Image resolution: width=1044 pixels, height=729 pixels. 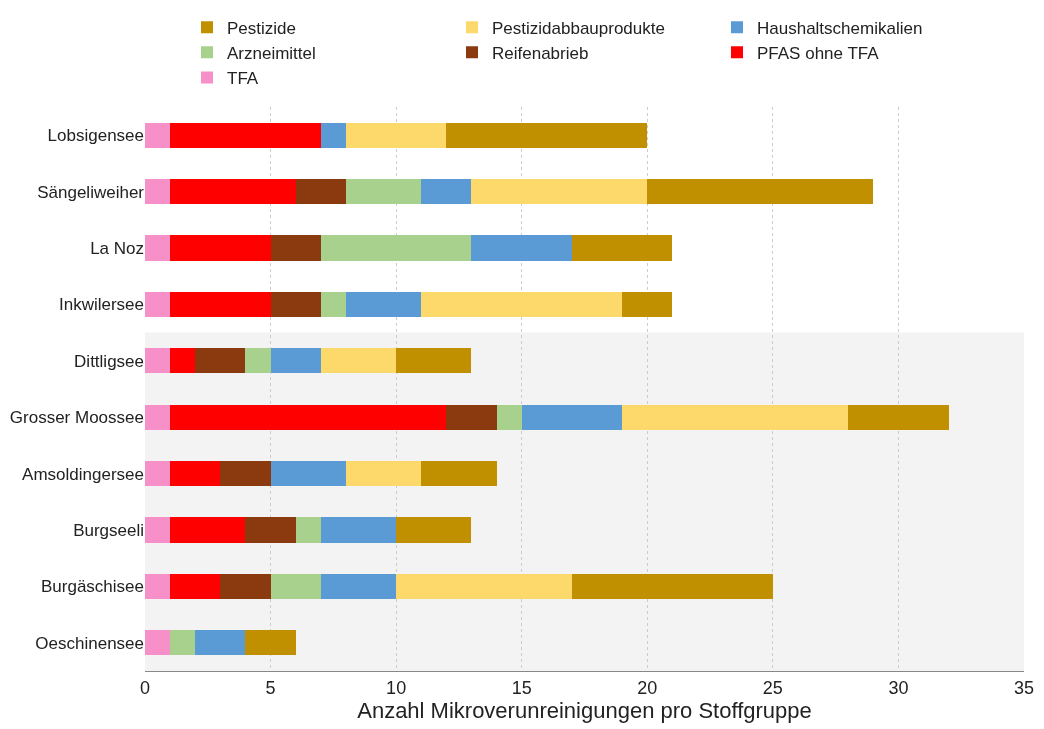 I want to click on y-tick-label: La Noz, so click(x=117, y=248).